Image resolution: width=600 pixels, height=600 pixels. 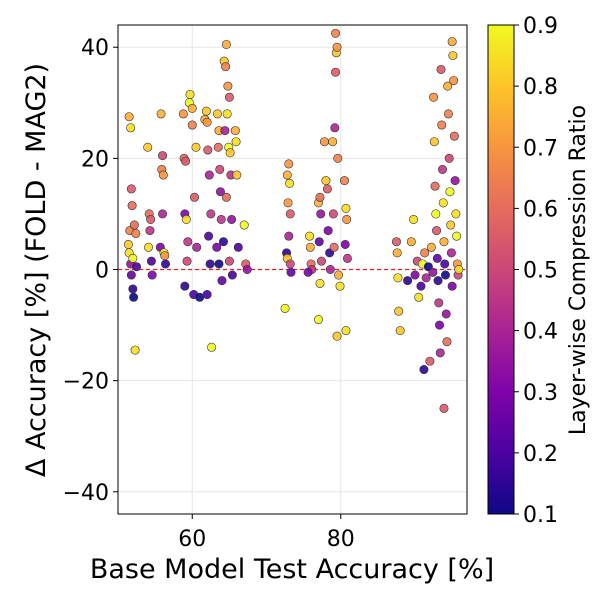 What do you see at coordinates (540, 332) in the screenshot?
I see `colorbar-tick-label: 0.4` at bounding box center [540, 332].